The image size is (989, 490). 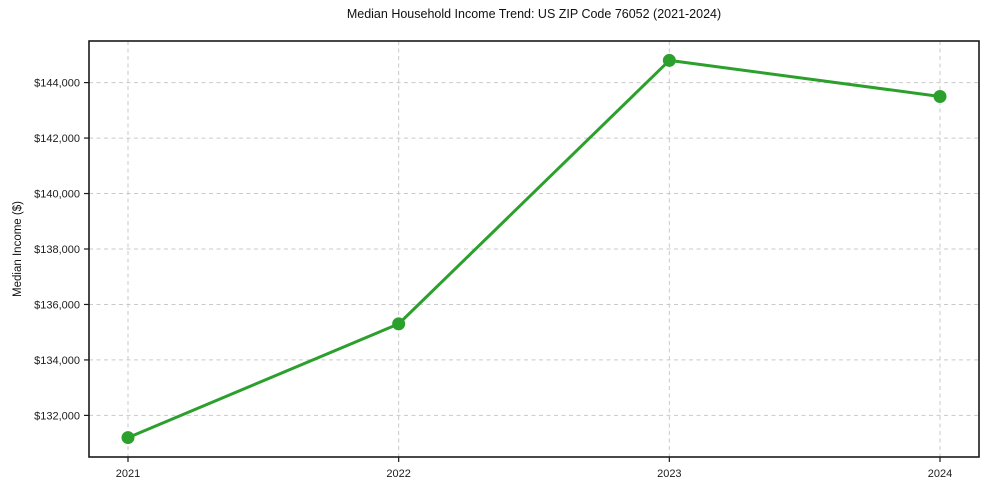 What do you see at coordinates (57, 416) in the screenshot?
I see `y-tick-label: $132,000` at bounding box center [57, 416].